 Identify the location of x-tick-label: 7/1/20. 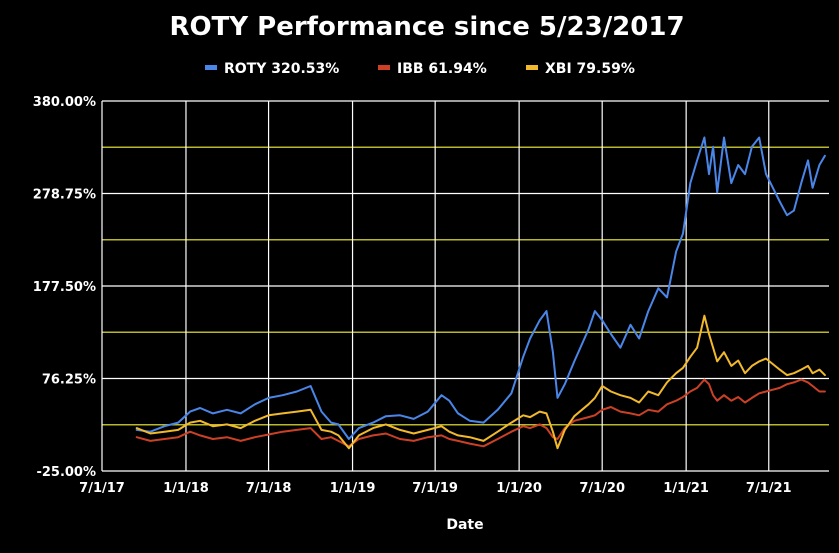
(602, 488).